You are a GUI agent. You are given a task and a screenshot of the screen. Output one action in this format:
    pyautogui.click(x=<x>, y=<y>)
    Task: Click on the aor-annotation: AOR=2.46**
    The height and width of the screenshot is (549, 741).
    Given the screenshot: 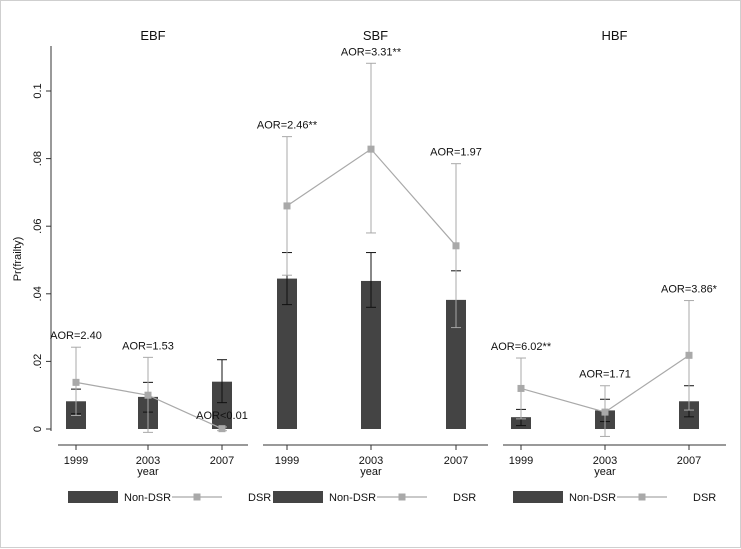 What is the action you would take?
    pyautogui.click(x=287, y=126)
    